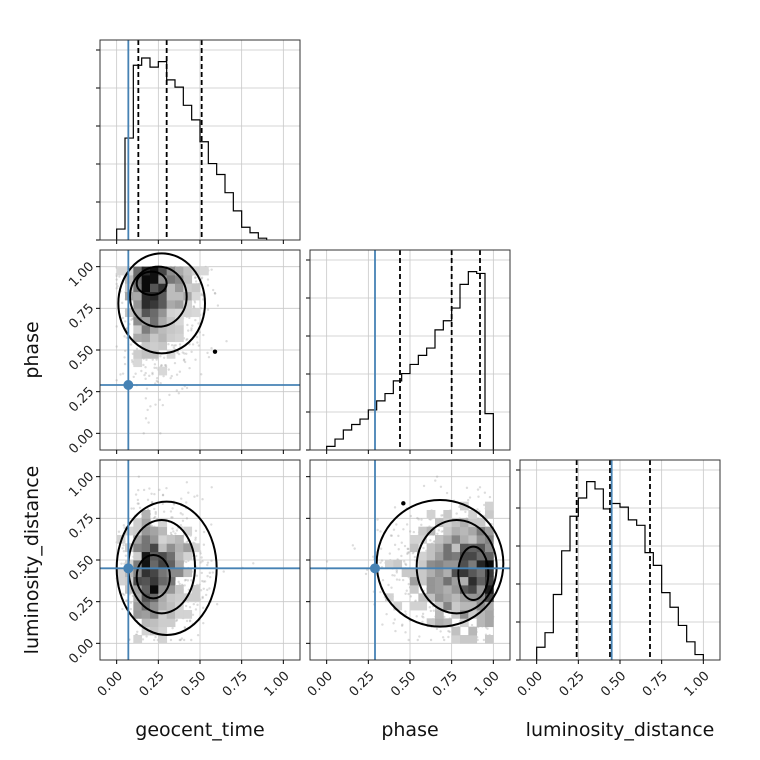  Describe the element at coordinates (81, 484) in the screenshot. I see `y-tick-label: 1.00` at that location.